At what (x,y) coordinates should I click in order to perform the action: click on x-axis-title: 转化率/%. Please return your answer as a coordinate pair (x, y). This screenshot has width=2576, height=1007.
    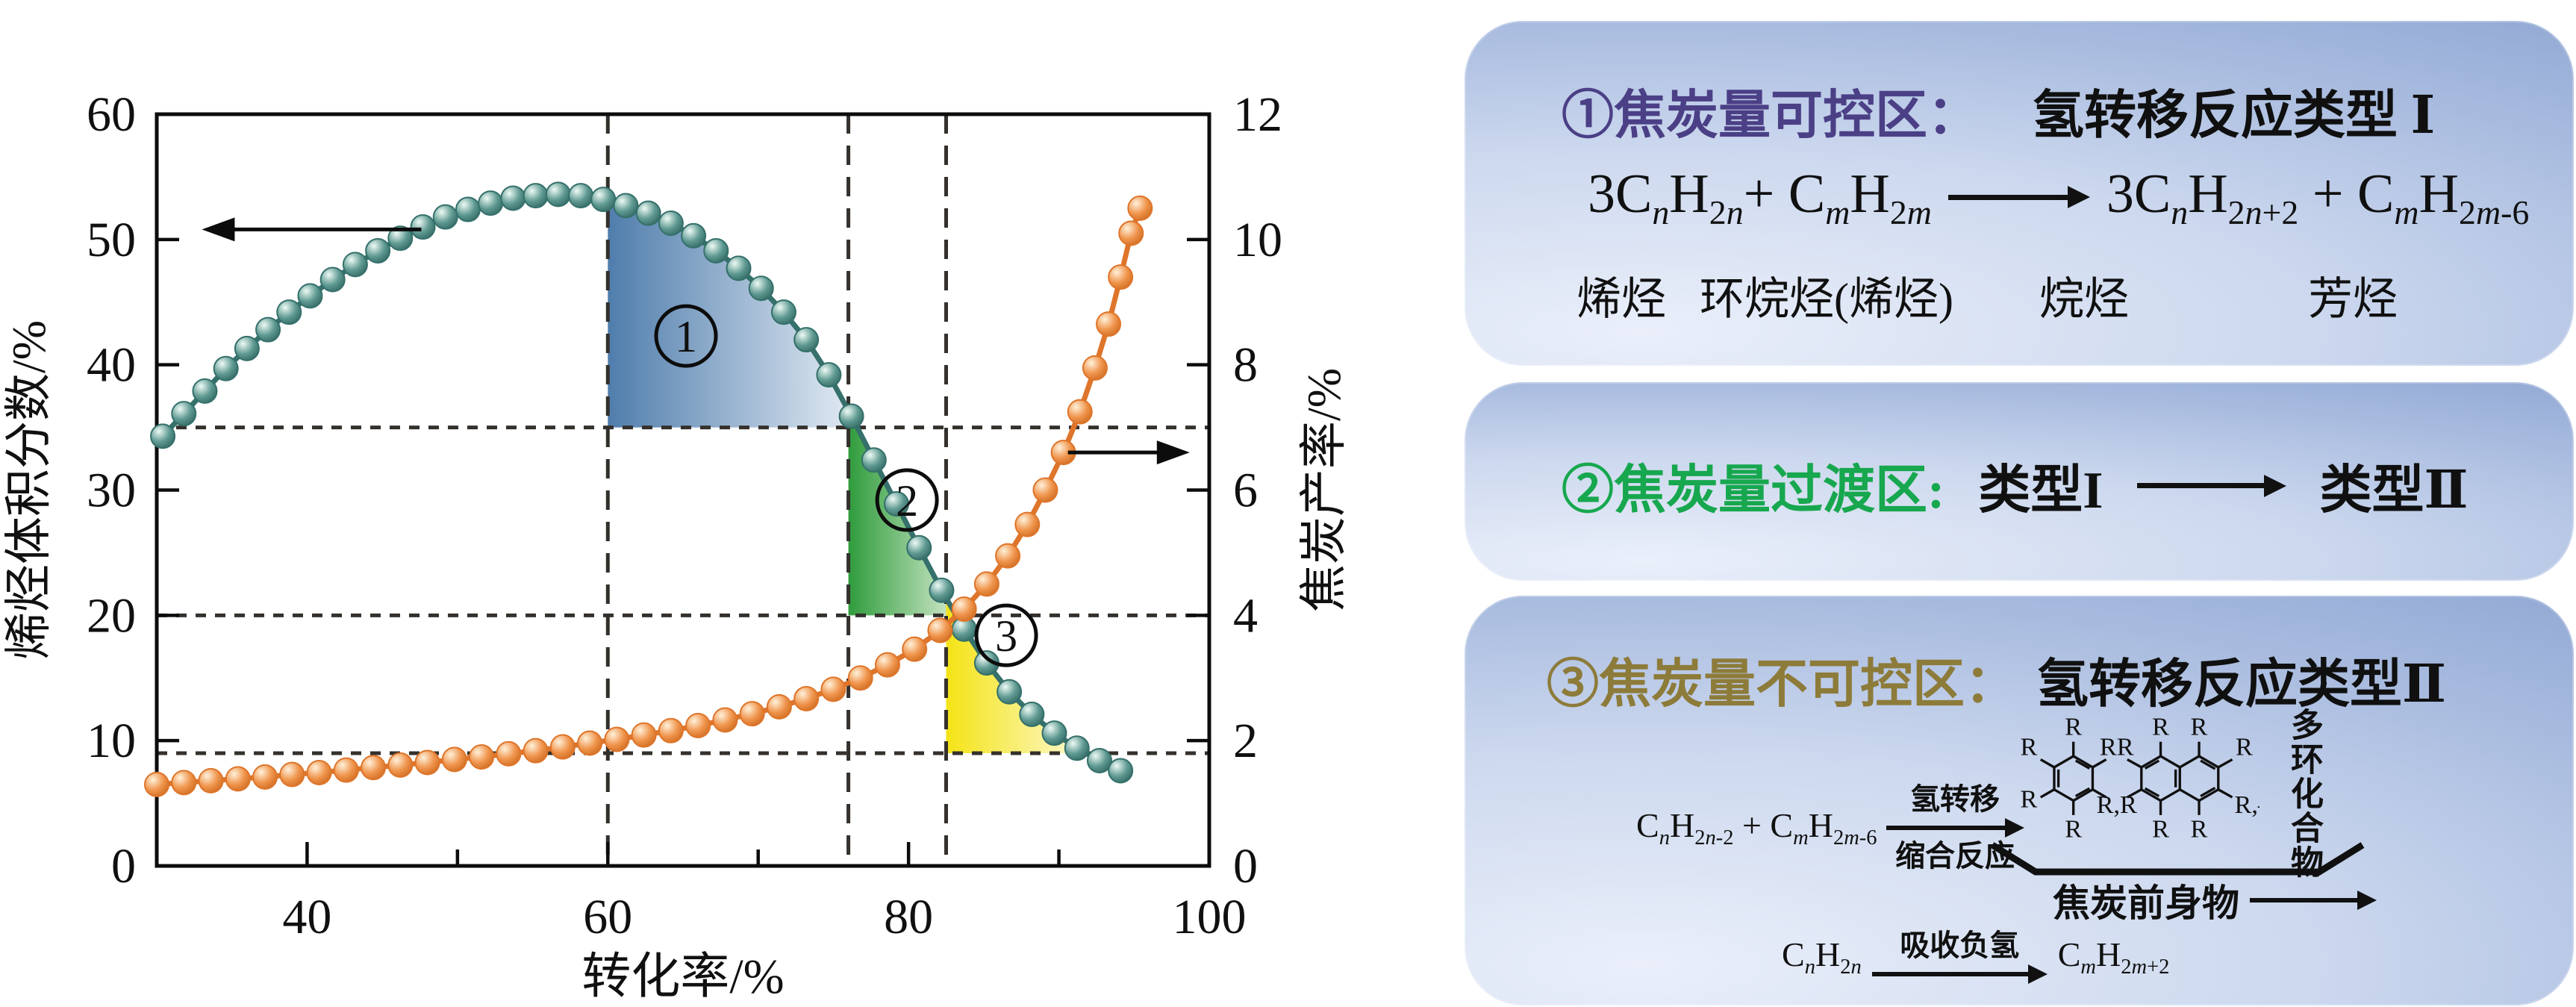
    Looking at the image, I should click on (682, 977).